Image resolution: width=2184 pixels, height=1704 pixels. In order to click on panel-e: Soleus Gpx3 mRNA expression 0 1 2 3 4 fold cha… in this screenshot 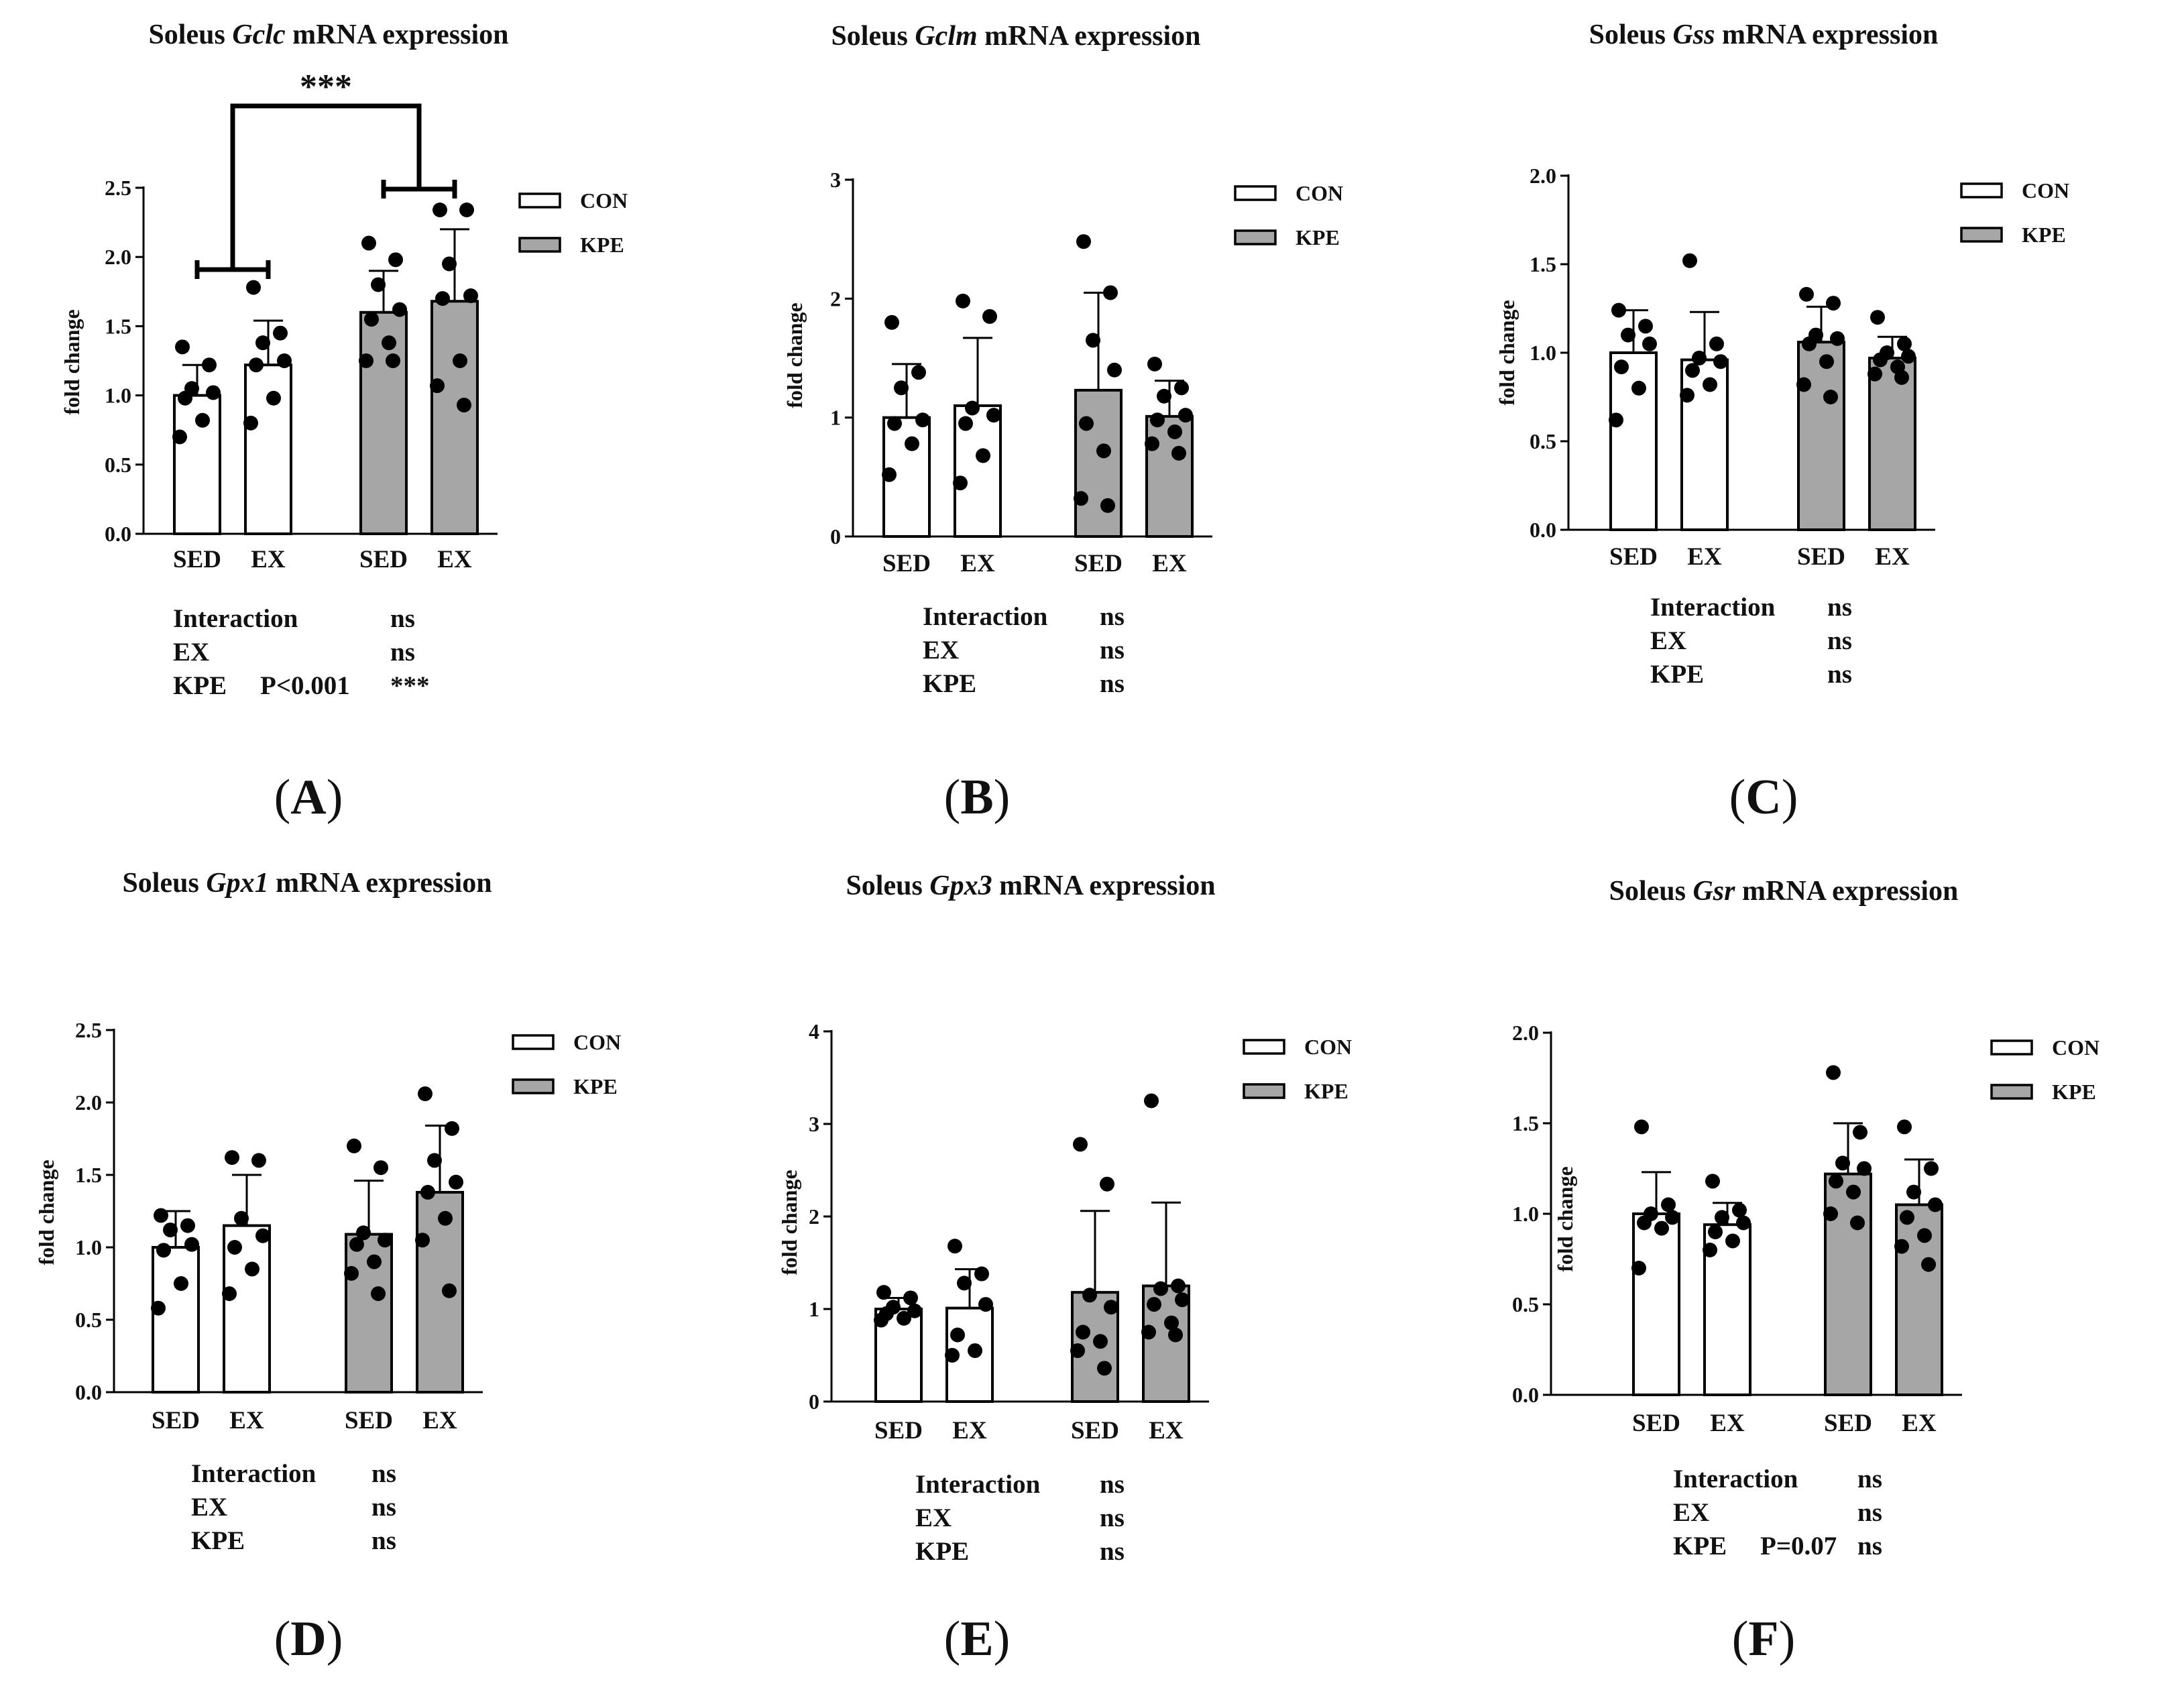, I will do `click(1064, 1268)`.